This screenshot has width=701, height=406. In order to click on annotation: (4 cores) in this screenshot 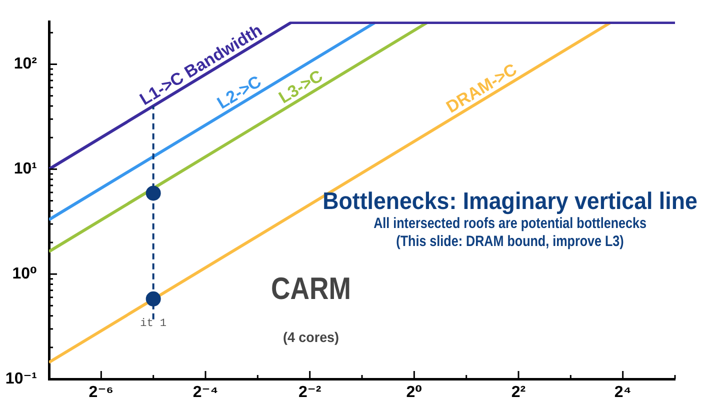, I will do `click(311, 338)`.